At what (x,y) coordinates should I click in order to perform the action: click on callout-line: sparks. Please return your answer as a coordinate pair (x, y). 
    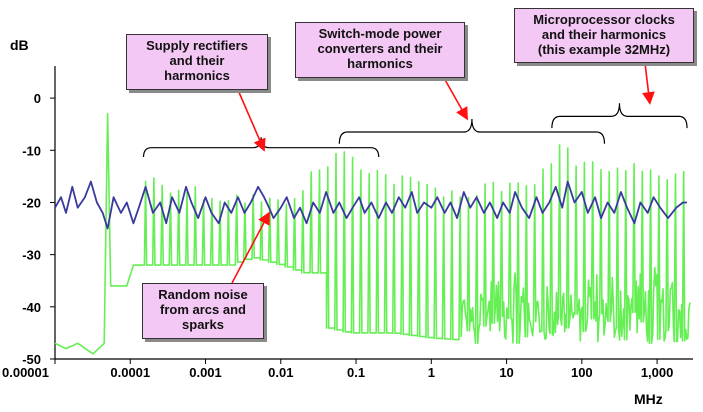
    Looking at the image, I should click on (203, 324).